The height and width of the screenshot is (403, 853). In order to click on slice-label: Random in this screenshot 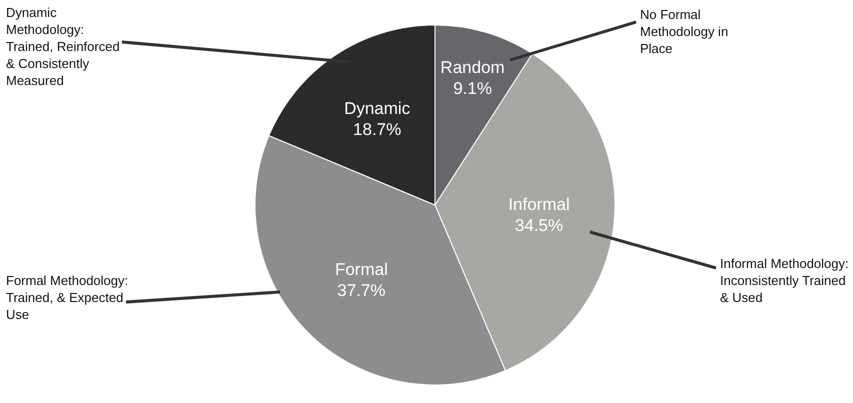, I will do `click(472, 68)`.